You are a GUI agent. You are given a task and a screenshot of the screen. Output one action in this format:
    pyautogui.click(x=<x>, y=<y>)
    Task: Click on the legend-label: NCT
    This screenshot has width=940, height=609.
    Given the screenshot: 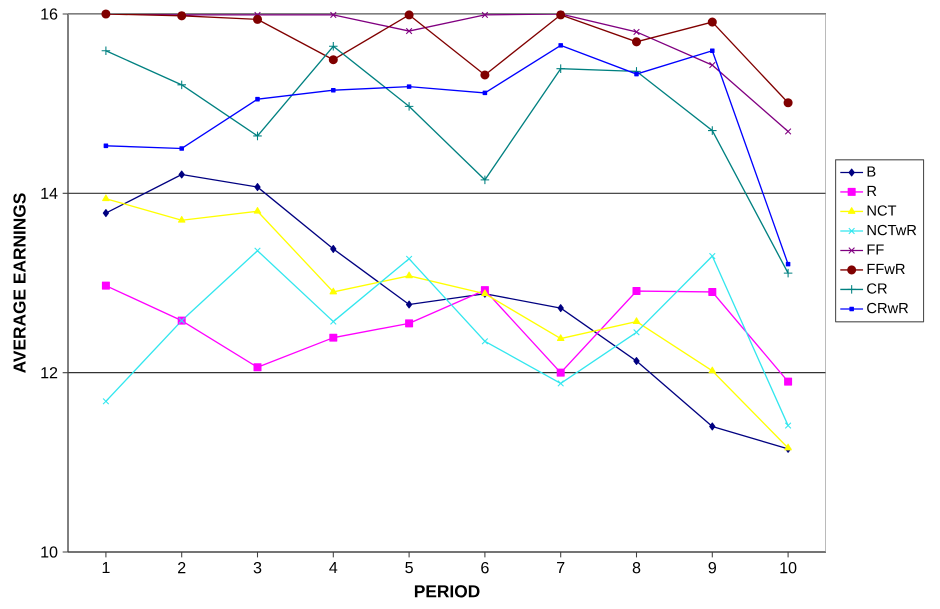 What is the action you would take?
    pyautogui.click(x=882, y=210)
    